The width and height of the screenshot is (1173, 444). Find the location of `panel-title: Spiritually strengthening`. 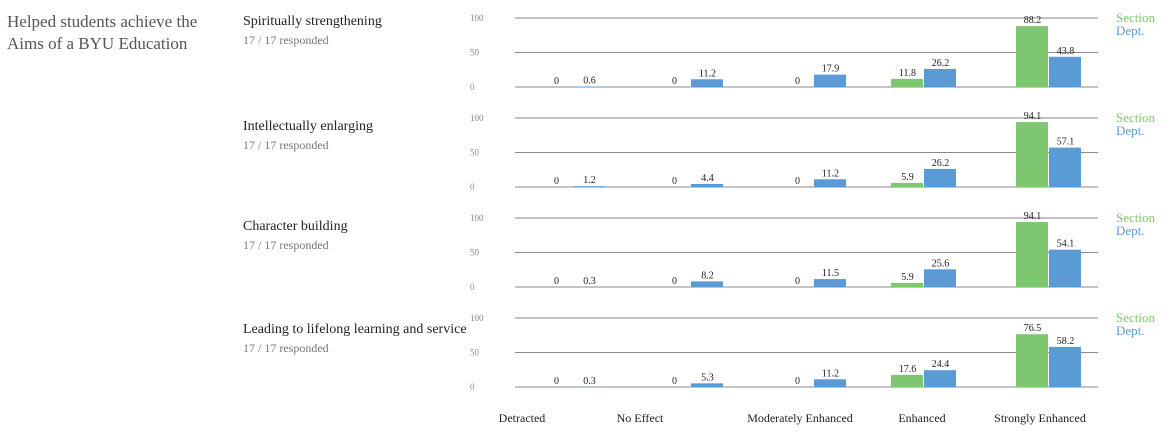

panel-title: Spiritually strengthening is located at coordinates (312, 21).